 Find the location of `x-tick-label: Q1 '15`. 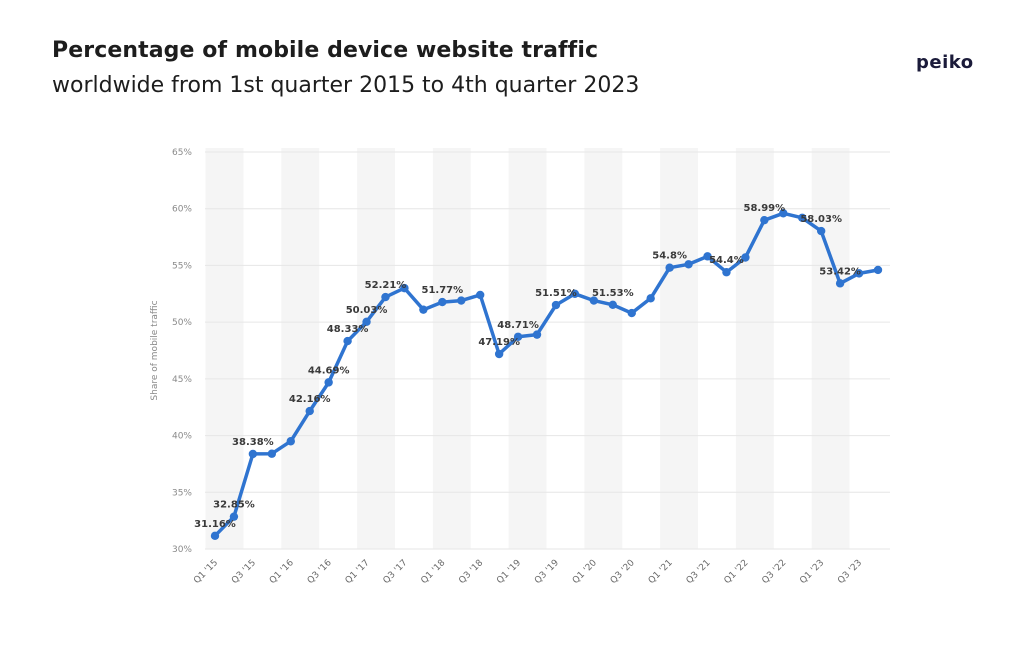

x-tick-label: Q1 '15 is located at coordinates (206, 572).